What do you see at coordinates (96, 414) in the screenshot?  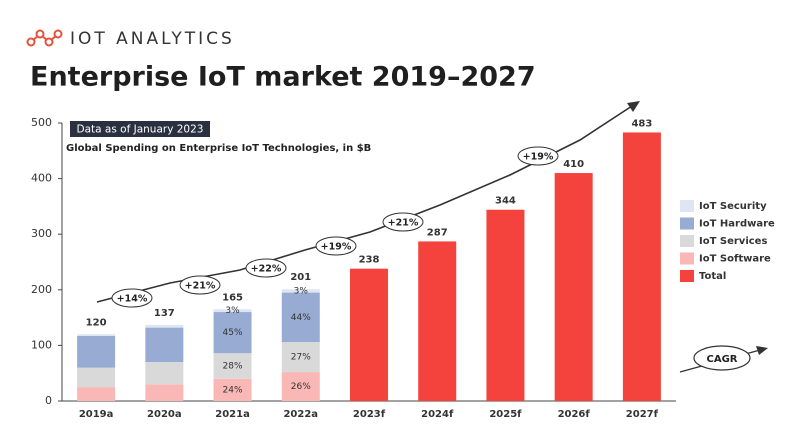 I see `x-tick-label: 2019a` at bounding box center [96, 414].